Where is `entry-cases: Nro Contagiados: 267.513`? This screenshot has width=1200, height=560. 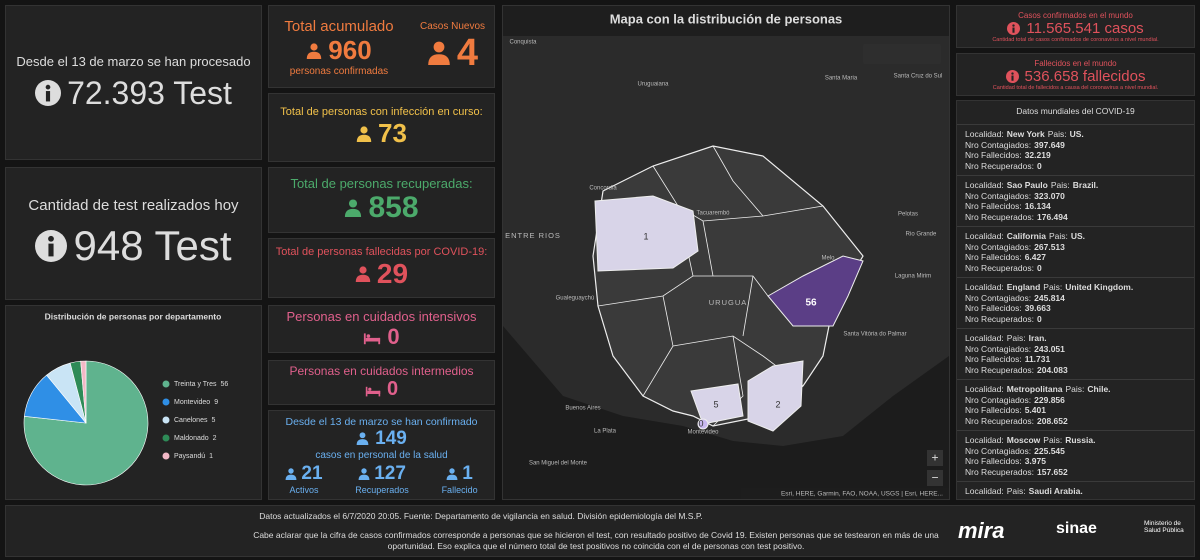 entry-cases: Nro Contagiados: 267.513 is located at coordinates (1075, 247).